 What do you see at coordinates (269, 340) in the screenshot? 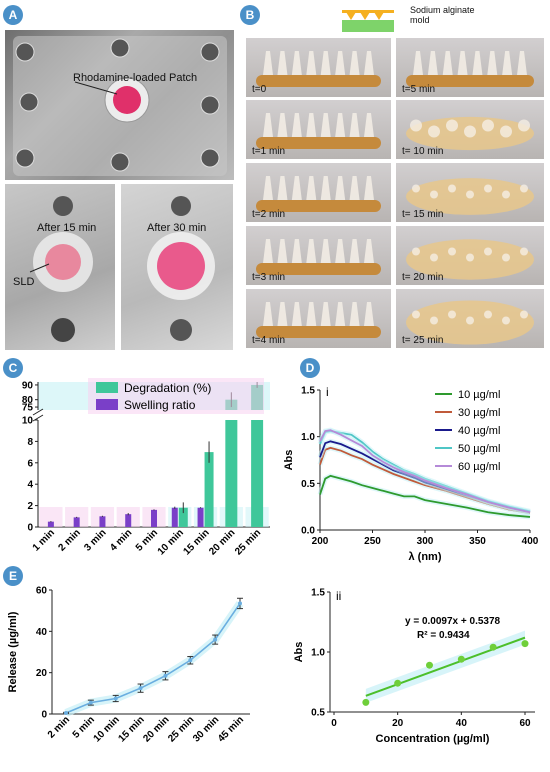
I see `time-label-left-4: t=4 min` at bounding box center [269, 340].